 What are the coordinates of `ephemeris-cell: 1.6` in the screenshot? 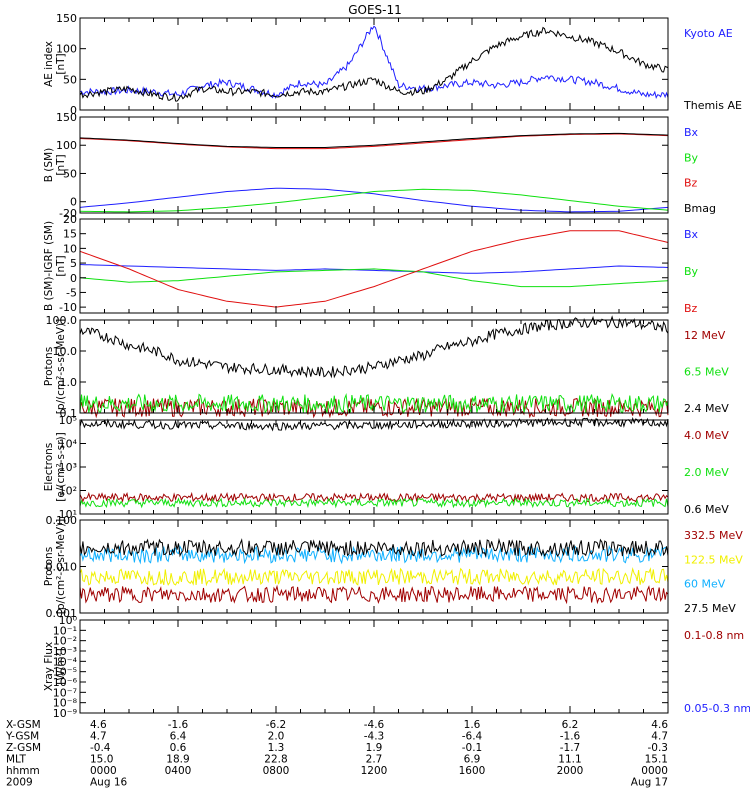 It's located at (472, 725).